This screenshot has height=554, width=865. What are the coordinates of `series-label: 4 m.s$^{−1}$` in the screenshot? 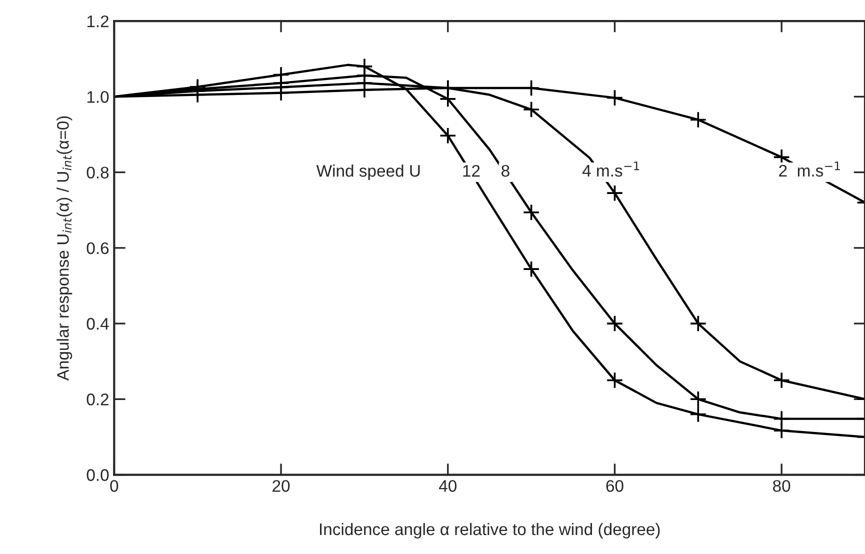 It's located at (611, 169).